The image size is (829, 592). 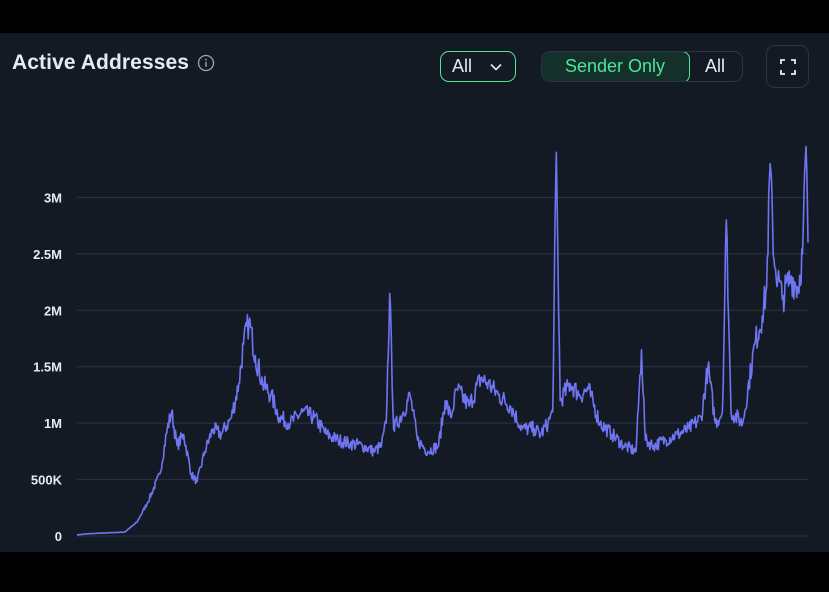 What do you see at coordinates (53, 197) in the screenshot?
I see `y-tick-label: 3M` at bounding box center [53, 197].